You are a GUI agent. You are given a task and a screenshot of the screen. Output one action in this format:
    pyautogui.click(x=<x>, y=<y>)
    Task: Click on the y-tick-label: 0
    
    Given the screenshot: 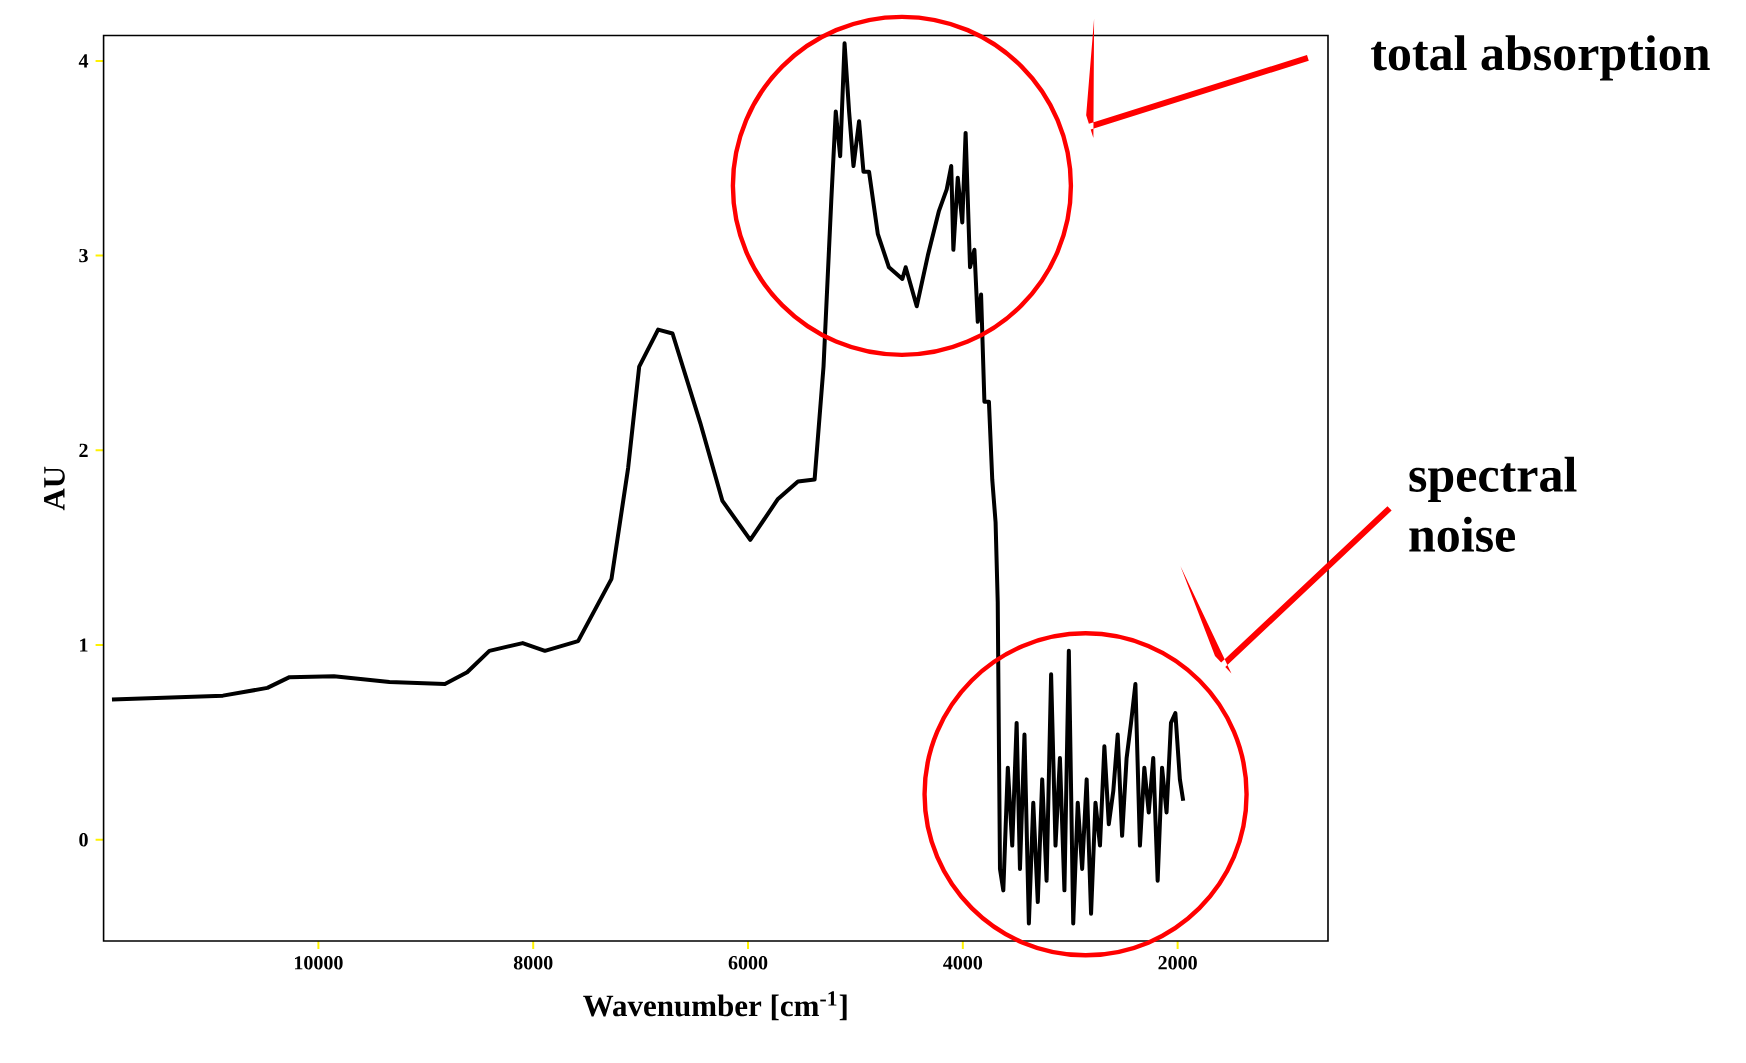 What is the action you would take?
    pyautogui.click(x=83, y=839)
    